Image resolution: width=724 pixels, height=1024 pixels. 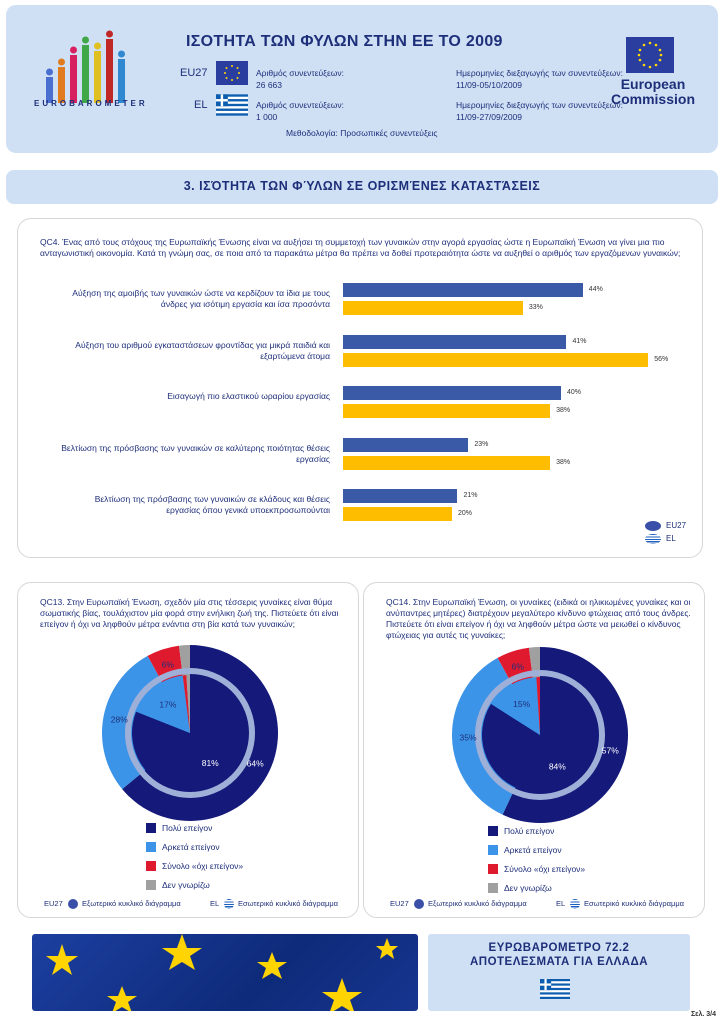 I want to click on qc14-footer-eu-icon, so click(x=419, y=904).